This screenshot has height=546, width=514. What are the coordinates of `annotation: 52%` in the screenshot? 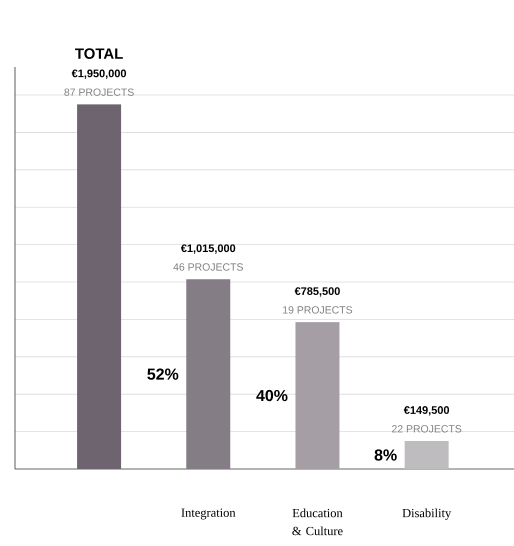 It's located at (162, 374).